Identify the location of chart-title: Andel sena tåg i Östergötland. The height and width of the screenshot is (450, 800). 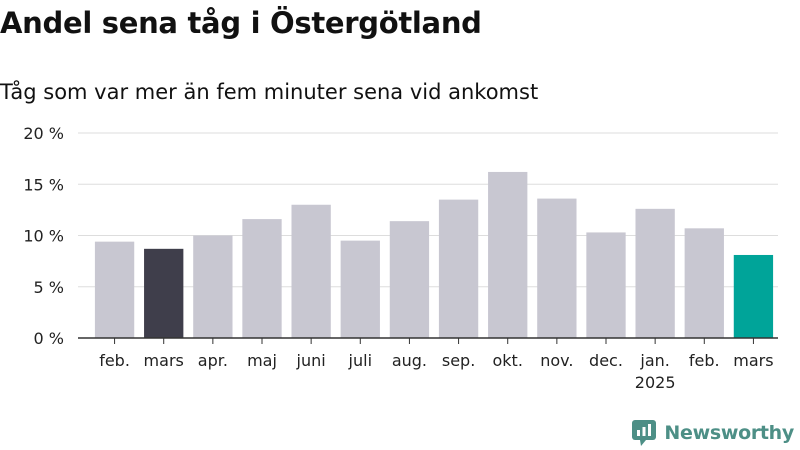
(241, 23).